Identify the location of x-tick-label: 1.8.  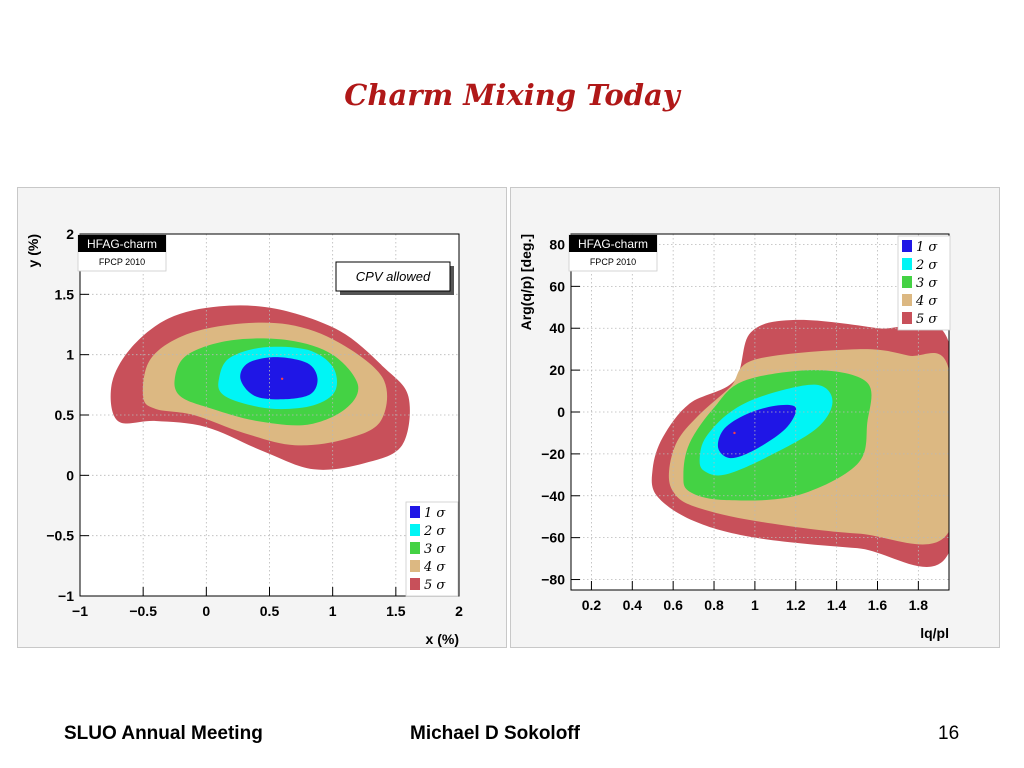
(919, 605).